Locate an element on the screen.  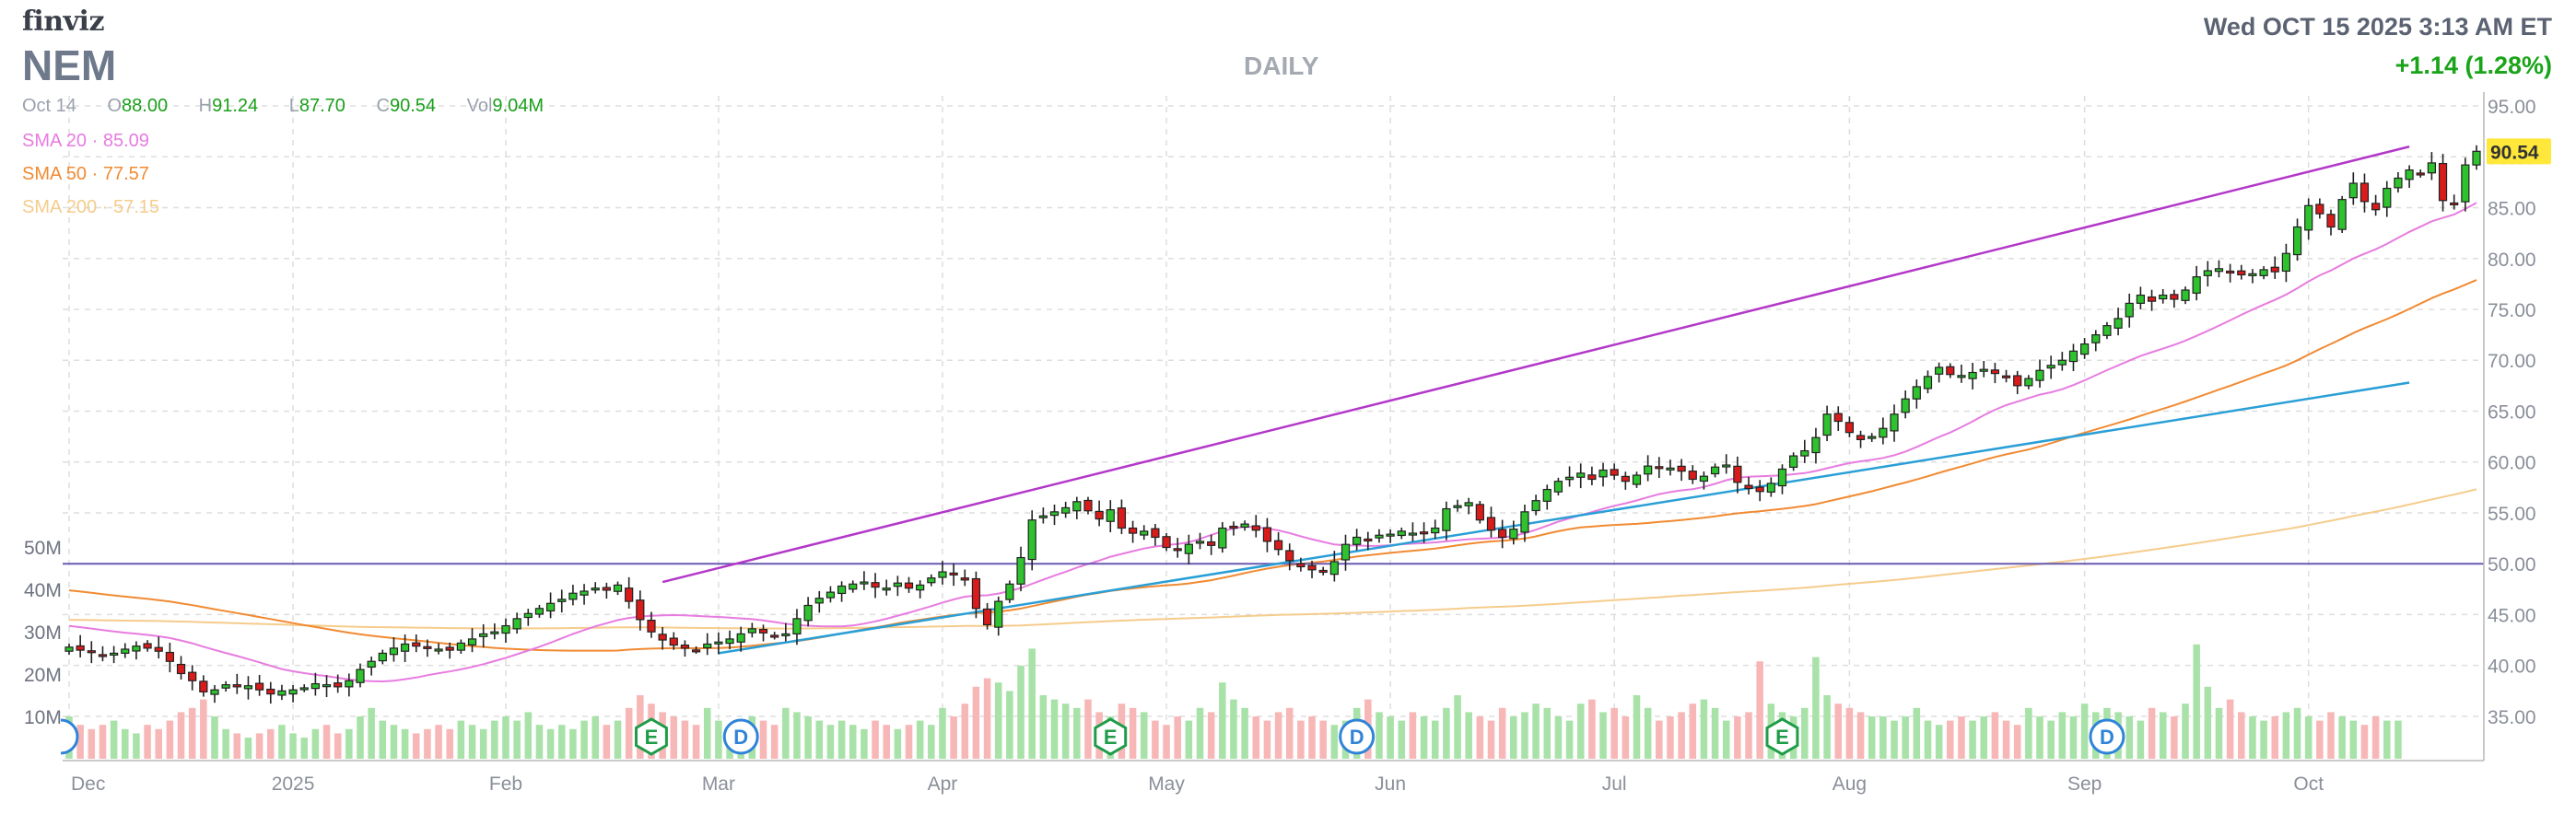
sma200-legend: SMA 200 · 57.15 is located at coordinates (91, 207).